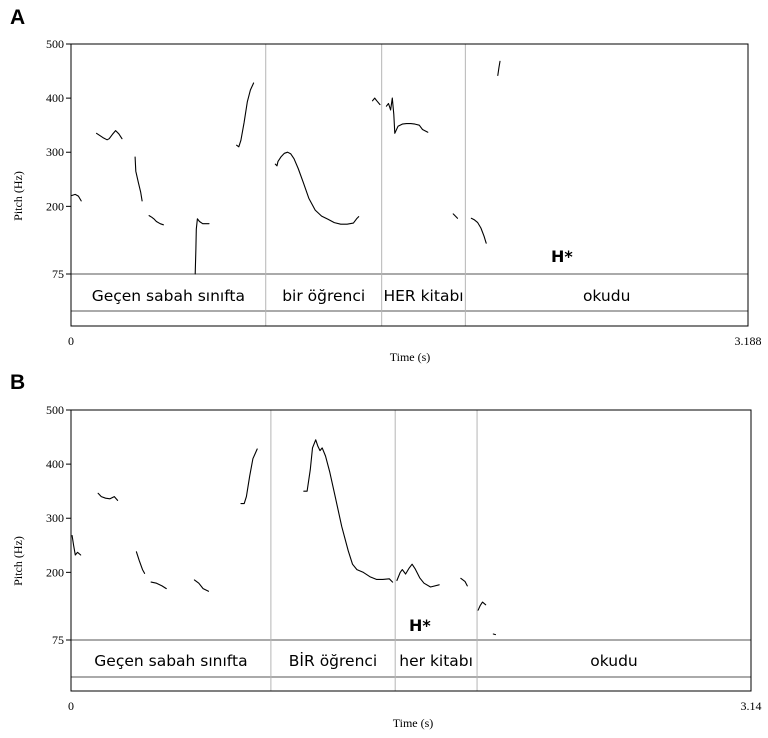 The height and width of the screenshot is (738, 768). I want to click on x-tick-label: 3.188, so click(748, 341).